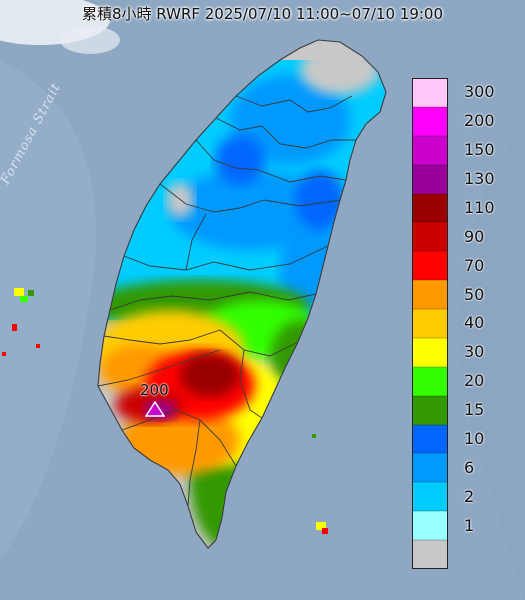 This screenshot has width=525, height=600. What do you see at coordinates (462, 468) in the screenshot?
I see `legend-item: 6` at bounding box center [462, 468].